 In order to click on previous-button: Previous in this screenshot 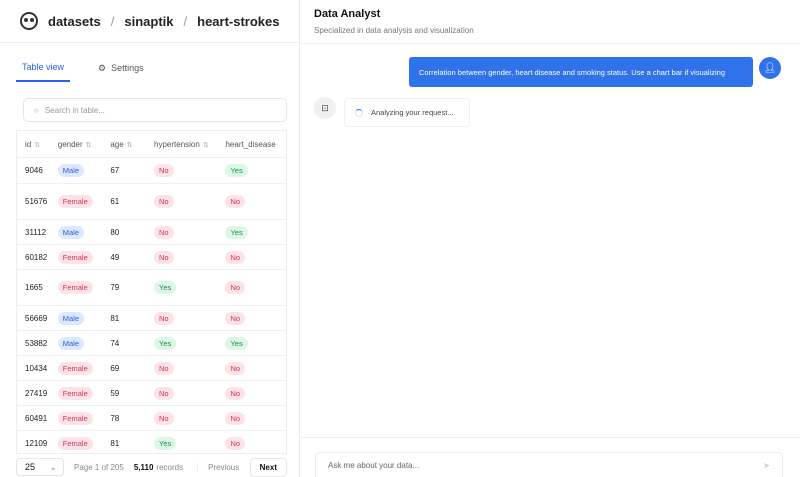, I will do `click(218, 467)`.